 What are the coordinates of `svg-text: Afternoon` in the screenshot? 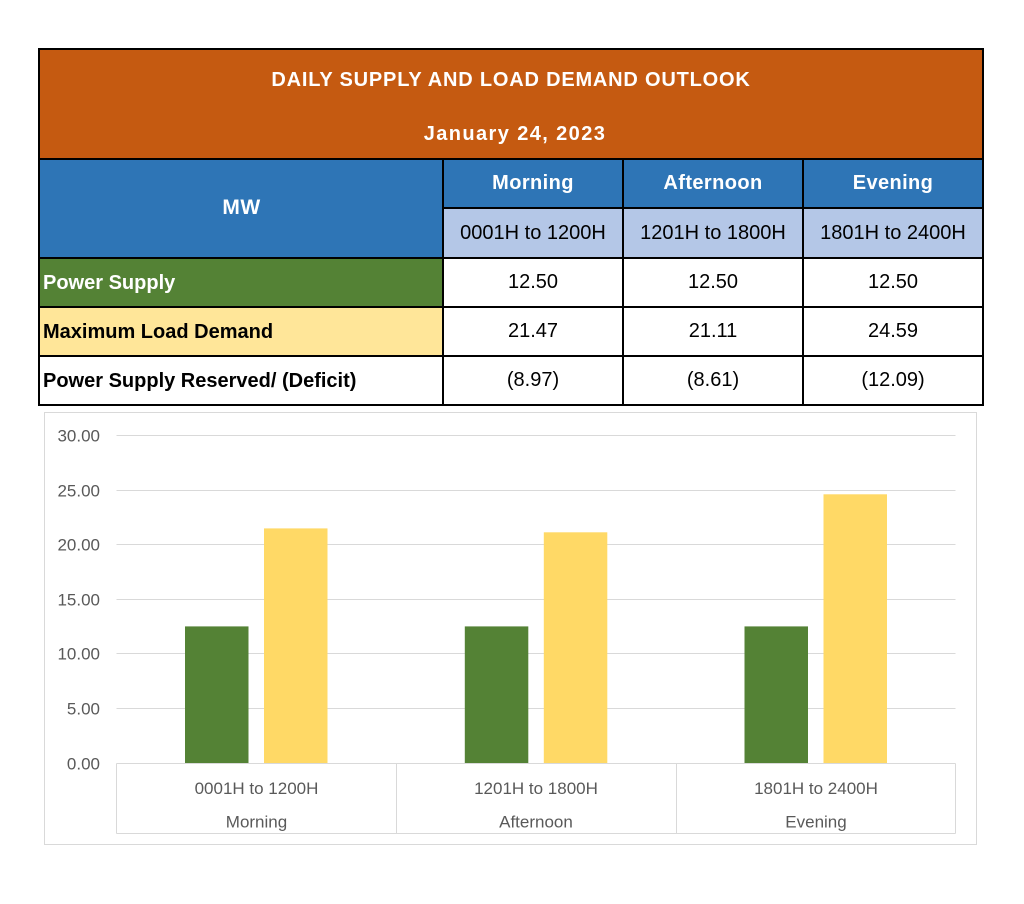 It's located at (536, 822).